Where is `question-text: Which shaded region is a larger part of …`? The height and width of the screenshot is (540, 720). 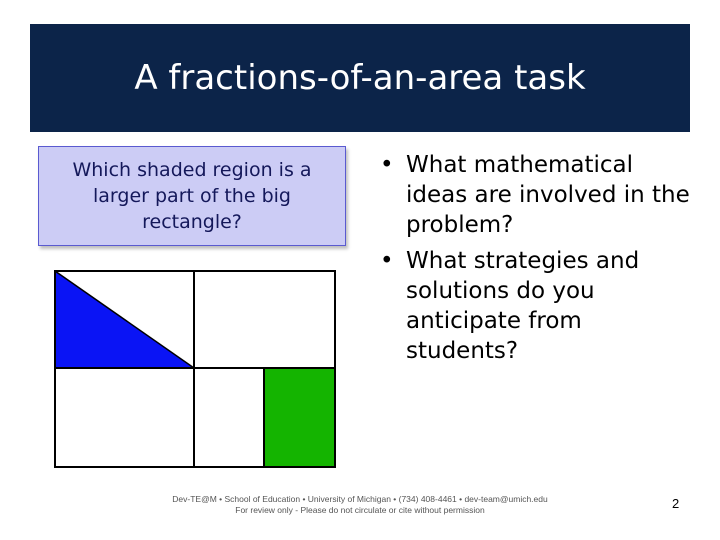 question-text: Which shaded region is a larger part of … is located at coordinates (192, 196).